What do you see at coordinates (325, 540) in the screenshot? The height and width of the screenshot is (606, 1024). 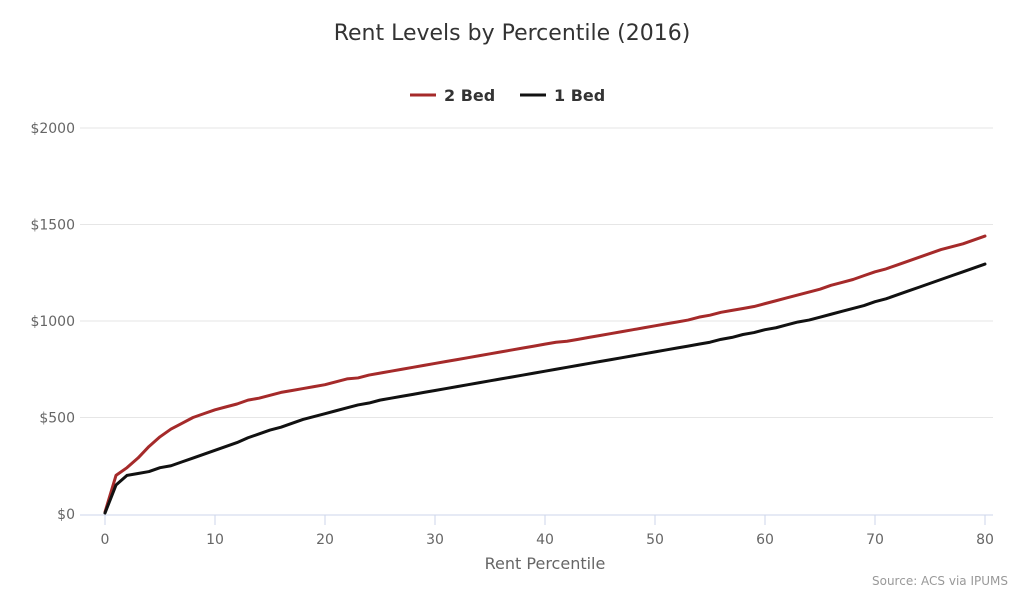 I see `x-tick-label: 20` at bounding box center [325, 540].